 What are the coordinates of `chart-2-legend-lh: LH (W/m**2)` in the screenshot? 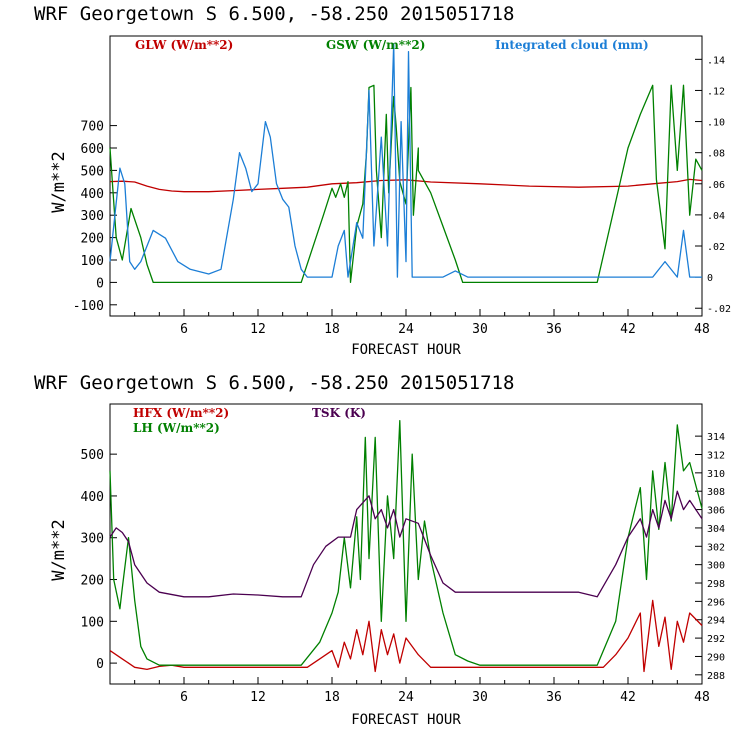 It's located at (176, 428).